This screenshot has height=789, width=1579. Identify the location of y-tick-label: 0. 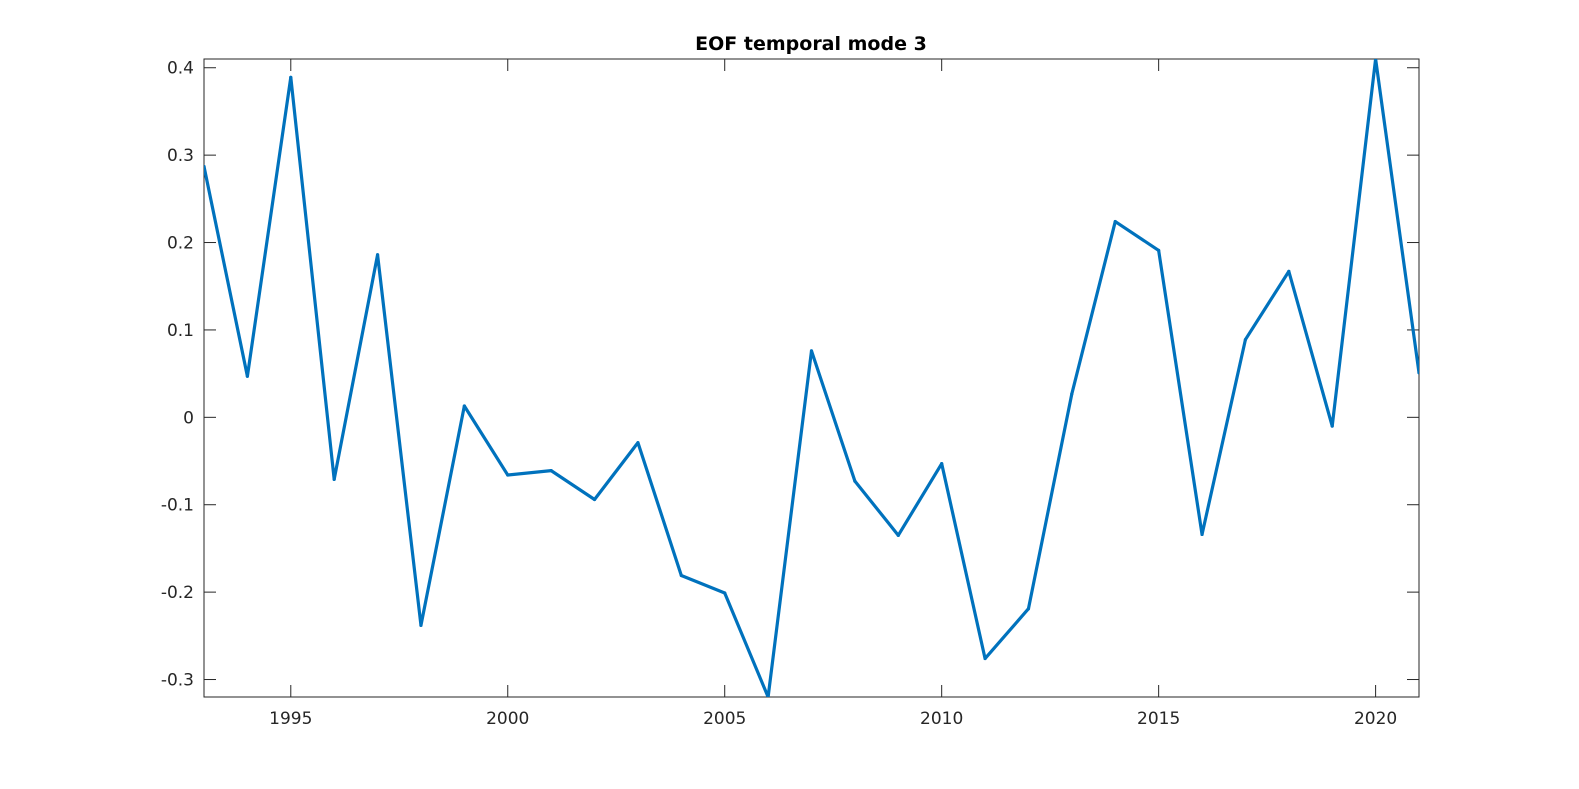
(188, 418).